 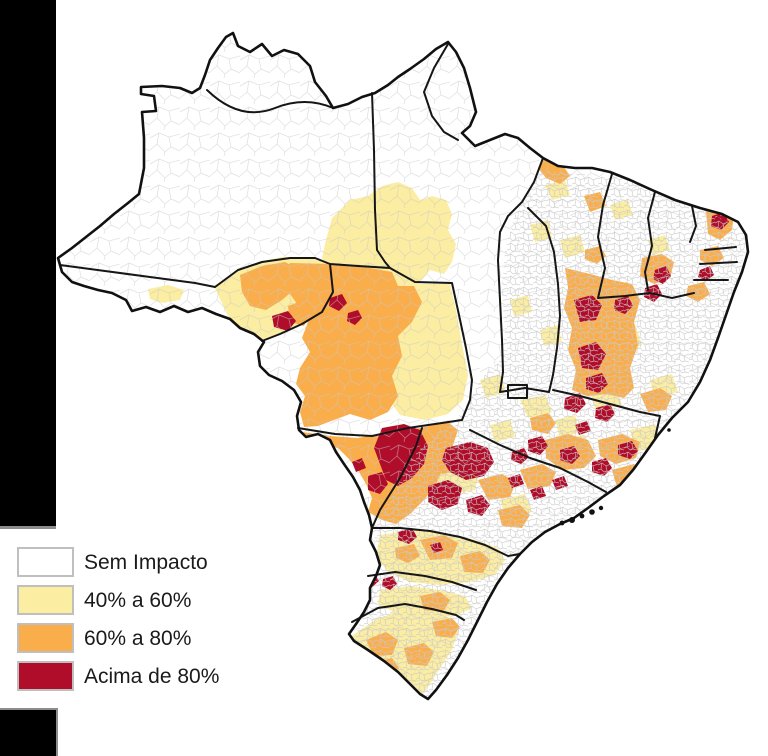 I want to click on legend-item-high: Acima de 80%, so click(x=118, y=676).